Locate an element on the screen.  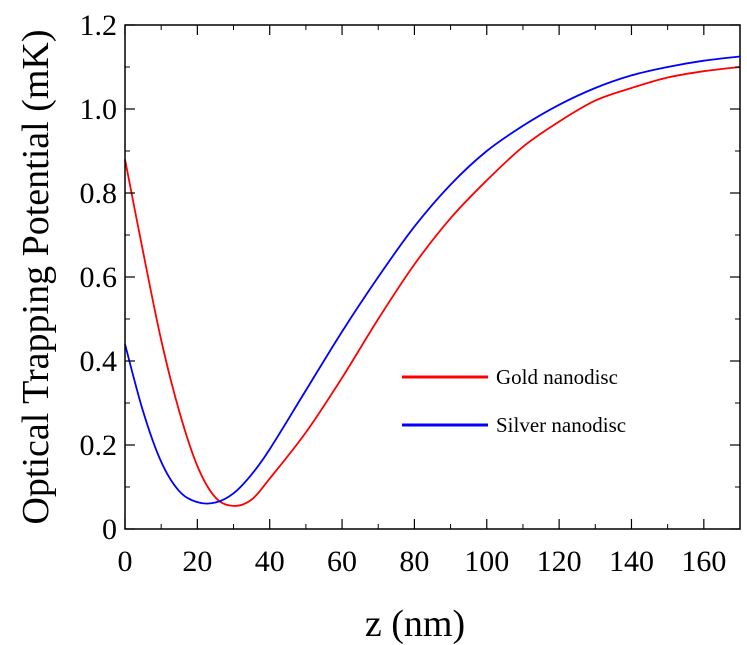
legend: Gold nanodisc Silver nanodisc is located at coordinates (514, 401).